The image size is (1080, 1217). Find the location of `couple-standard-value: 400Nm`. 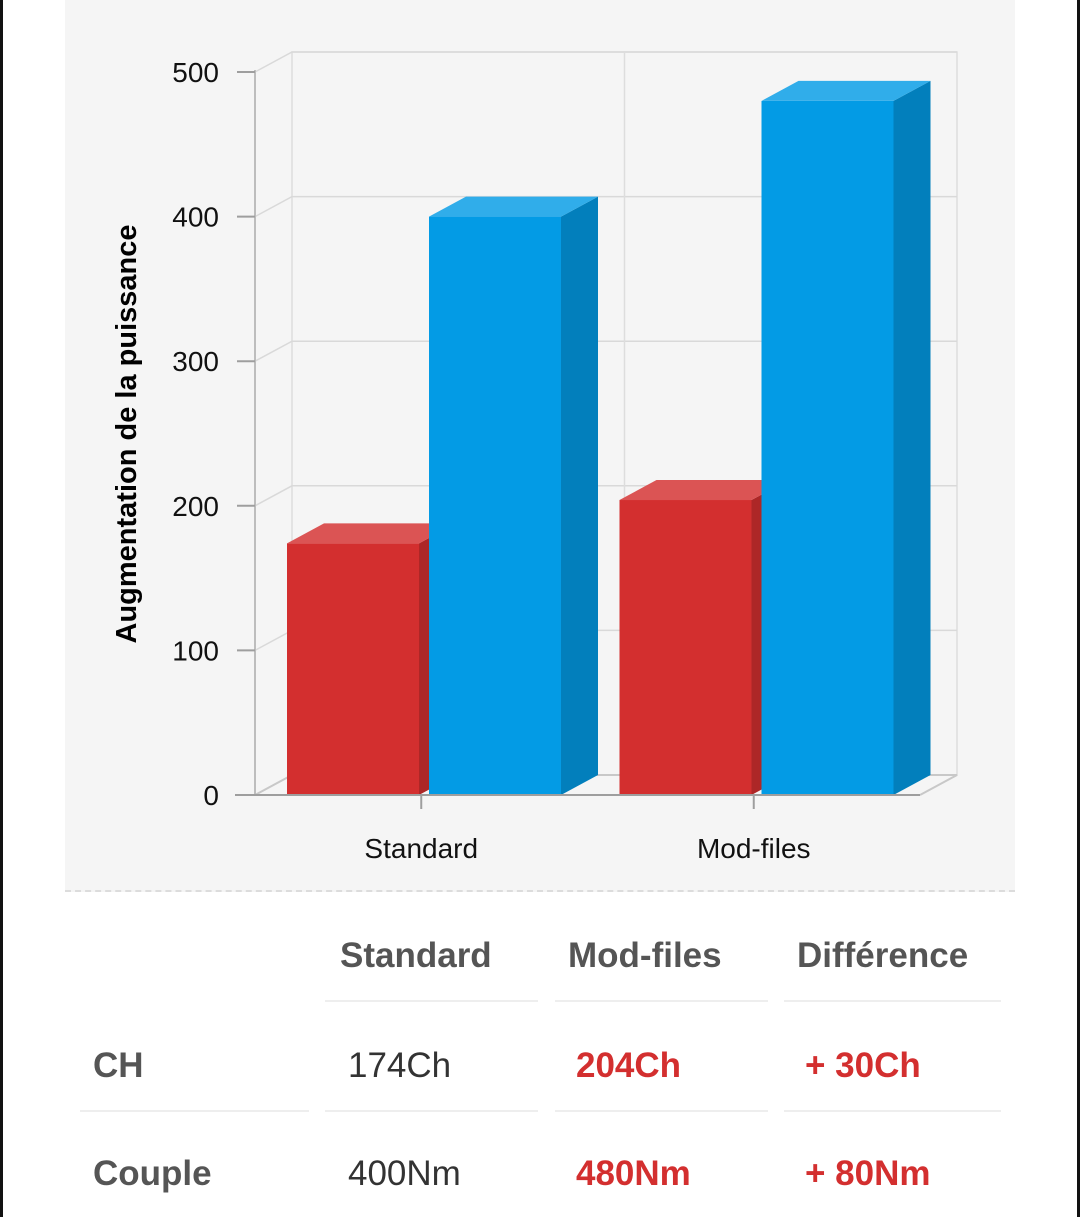

couple-standard-value: 400Nm is located at coordinates (404, 1173).